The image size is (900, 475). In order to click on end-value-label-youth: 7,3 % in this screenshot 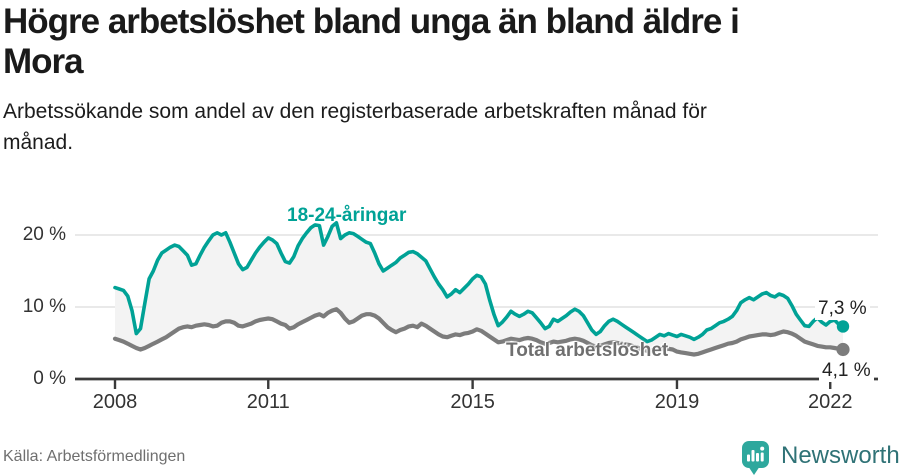, I will do `click(842, 309)`.